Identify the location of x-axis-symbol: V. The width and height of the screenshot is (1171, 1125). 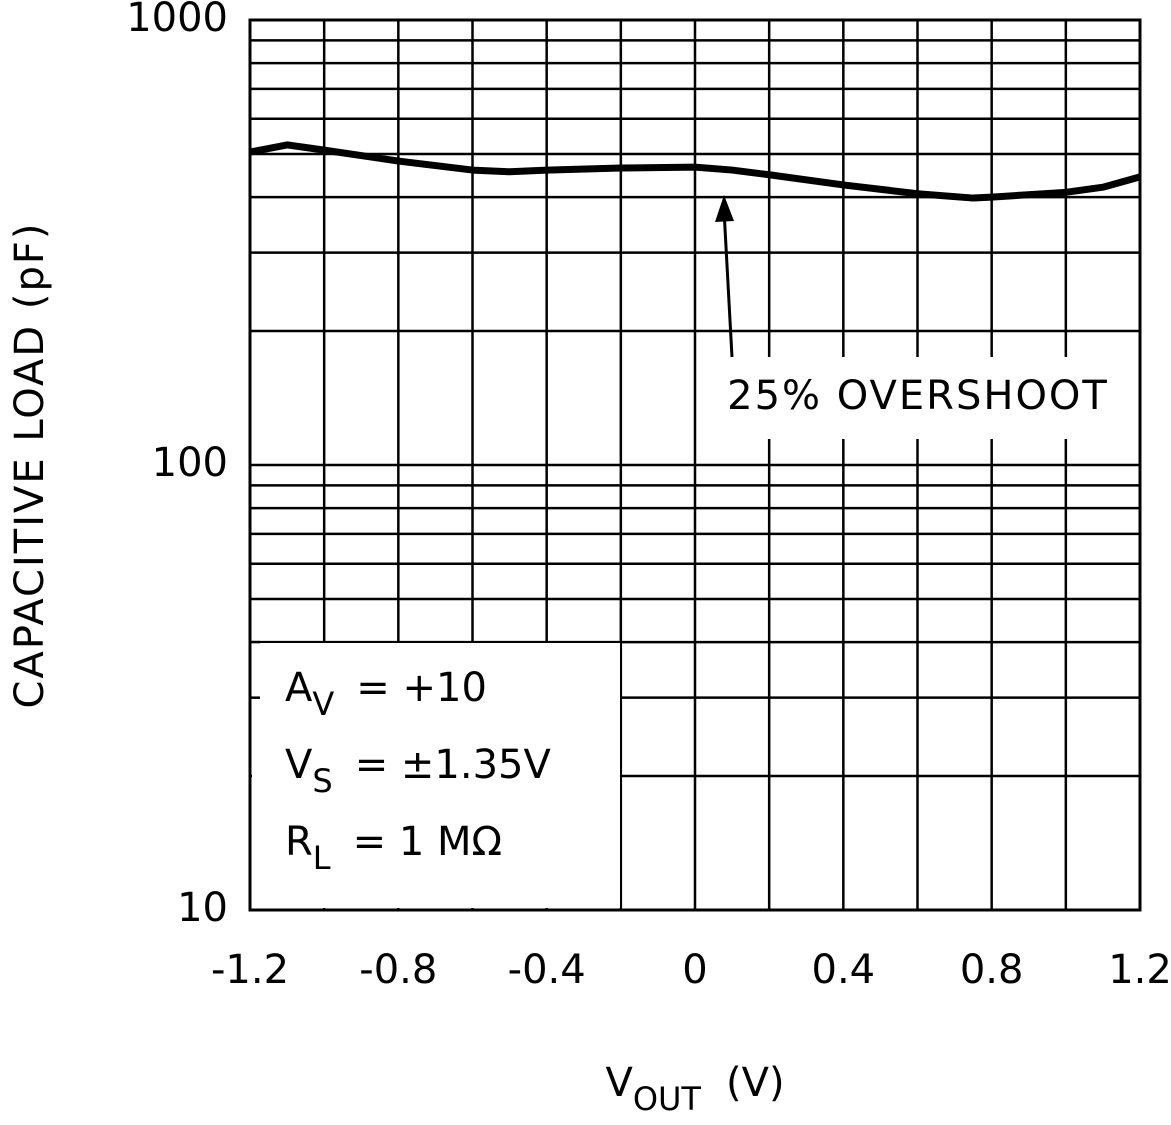
(619, 1083).